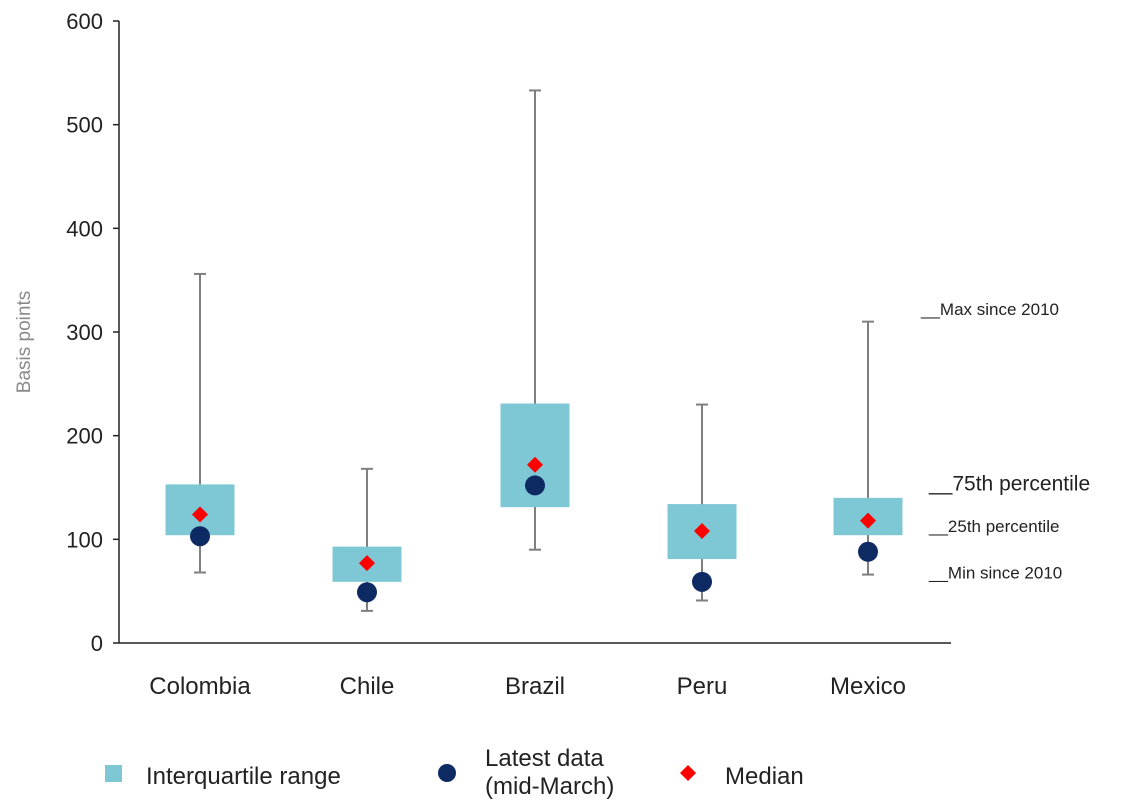  What do you see at coordinates (549, 786) in the screenshot?
I see `legend-label-line: (mid-March)` at bounding box center [549, 786].